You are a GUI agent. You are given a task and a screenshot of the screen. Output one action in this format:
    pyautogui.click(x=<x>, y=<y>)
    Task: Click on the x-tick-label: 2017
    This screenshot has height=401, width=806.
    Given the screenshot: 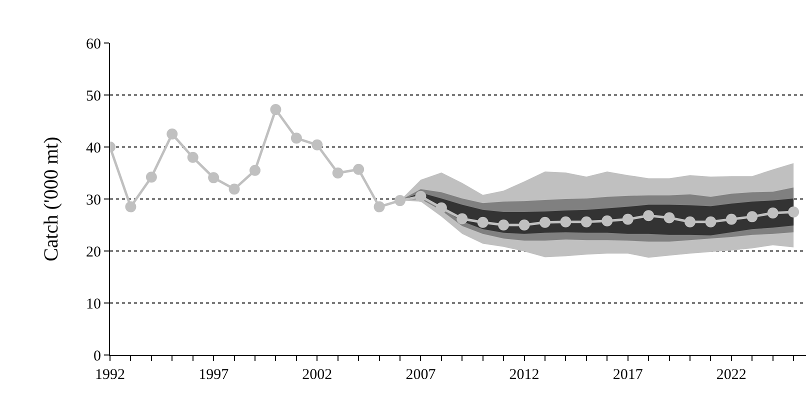 What is the action you would take?
    pyautogui.click(x=628, y=375)
    